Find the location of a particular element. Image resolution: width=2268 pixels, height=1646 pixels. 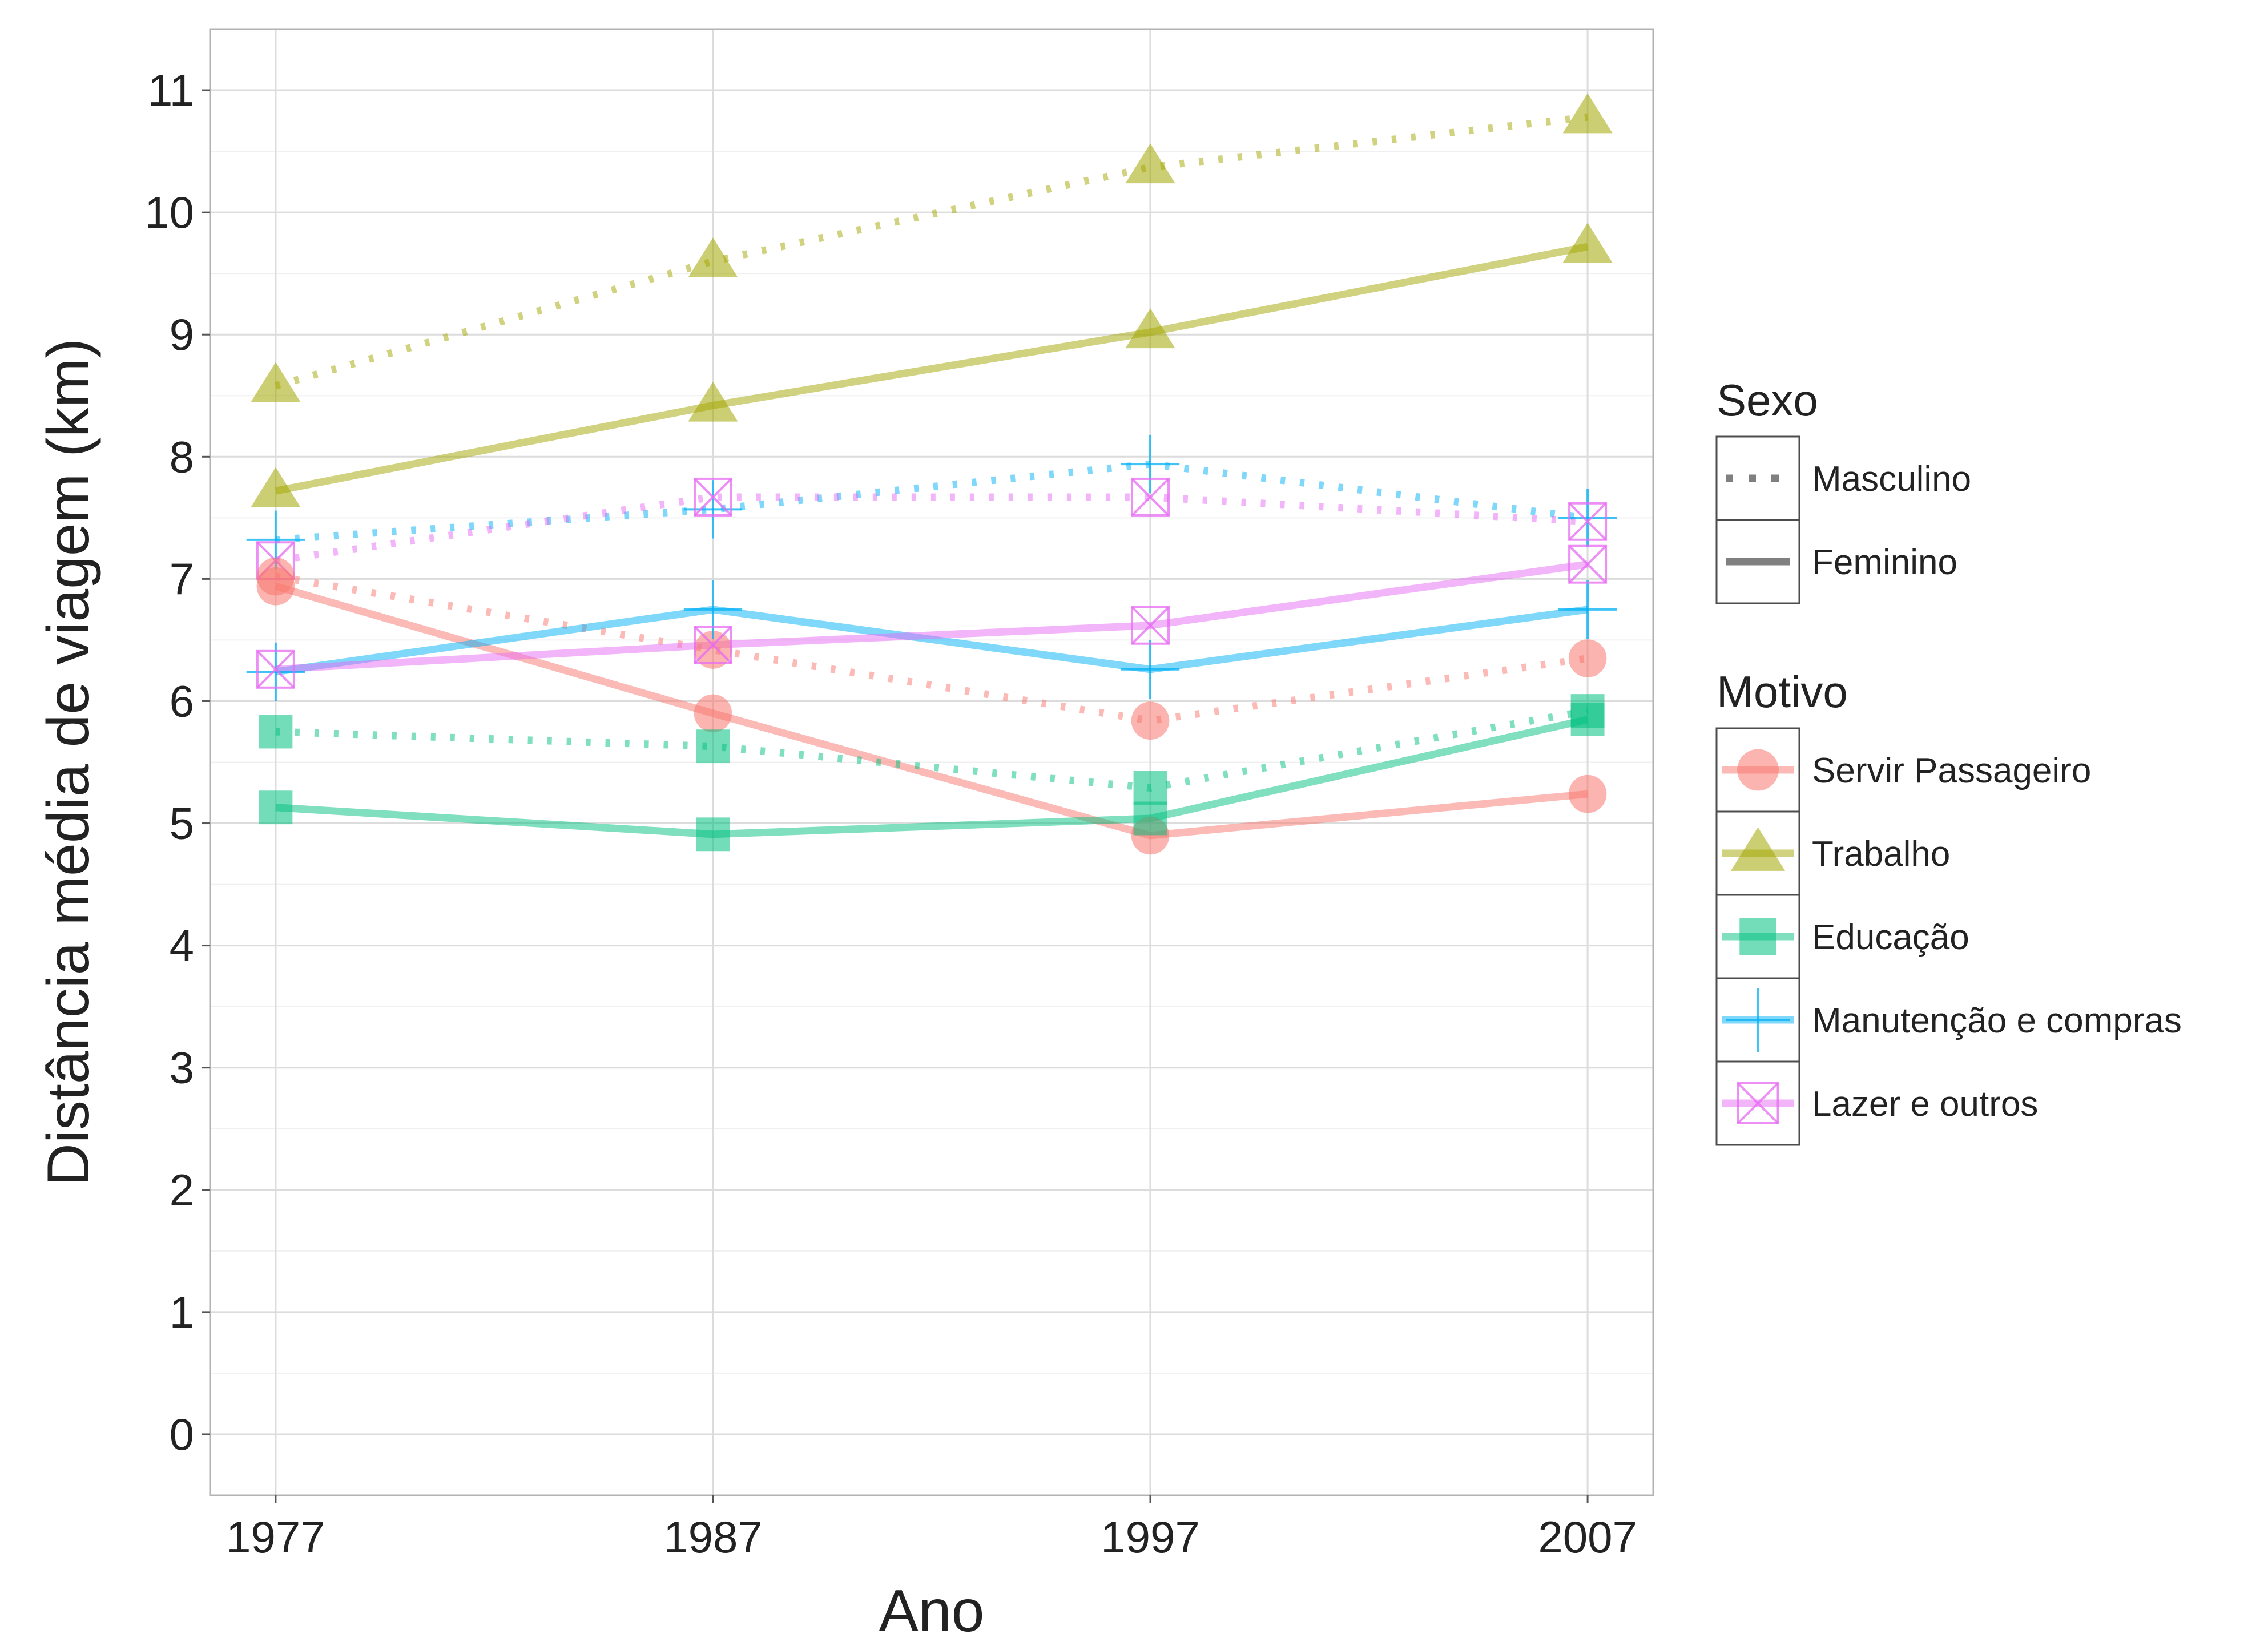

series-line-lazer-e-outros-masculino is located at coordinates (931, 528).